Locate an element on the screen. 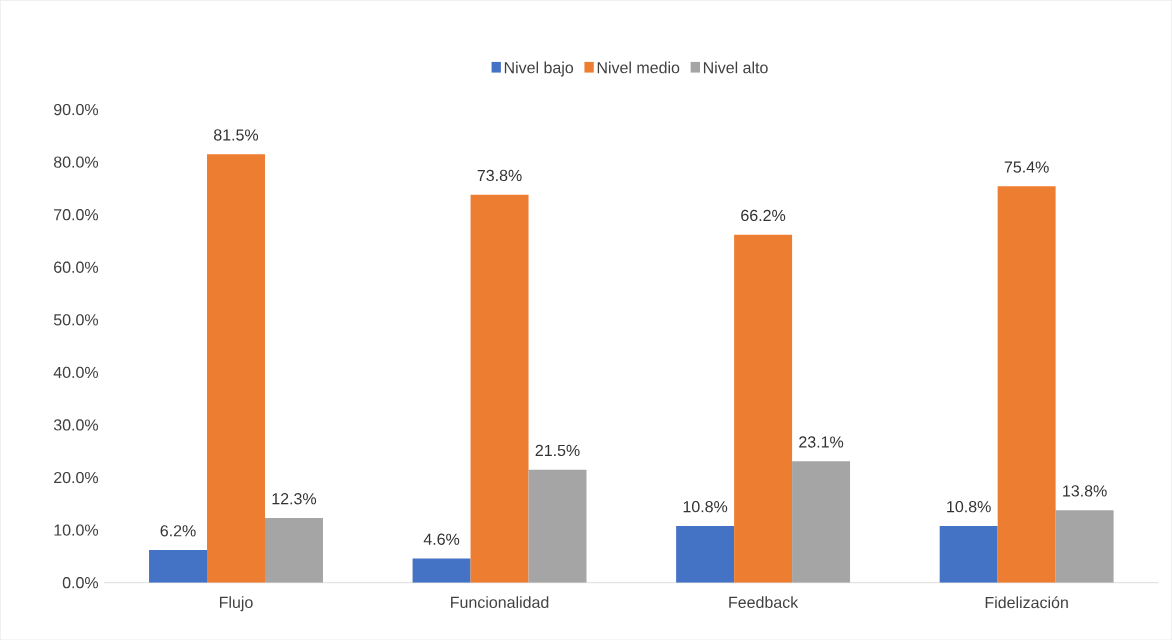 The image size is (1172, 640). data-label: 6.2% is located at coordinates (178, 531).